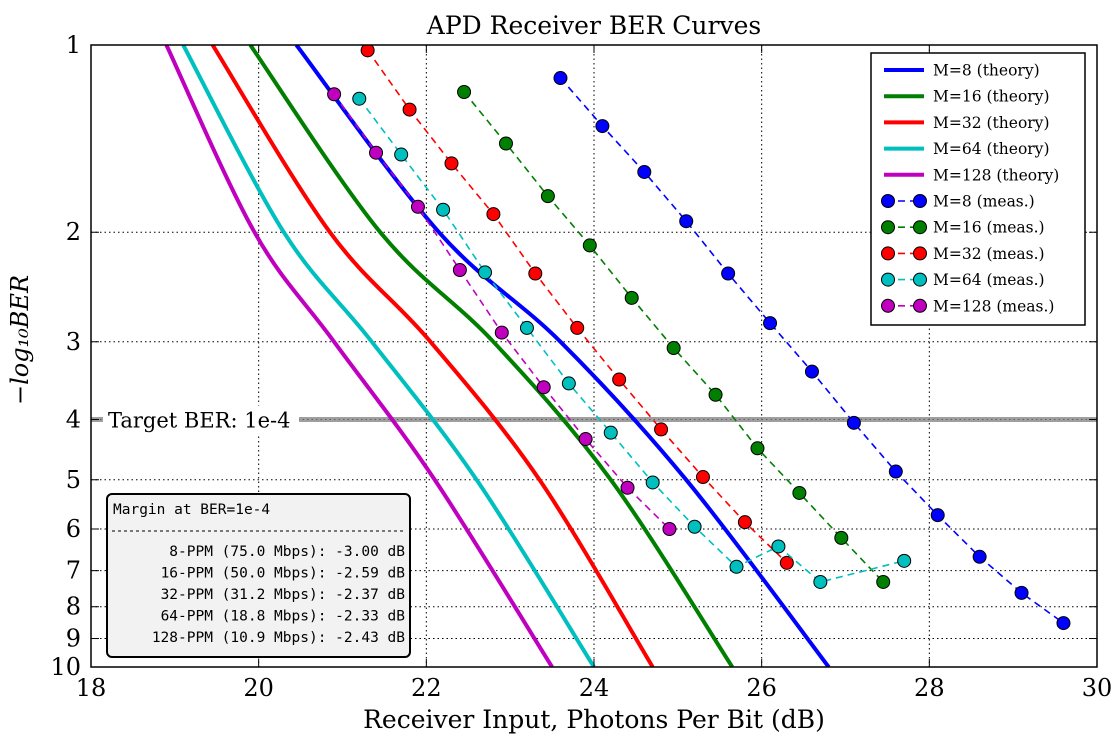  Describe the element at coordinates (91, 688) in the screenshot. I see `x-tick-label: 18` at that location.